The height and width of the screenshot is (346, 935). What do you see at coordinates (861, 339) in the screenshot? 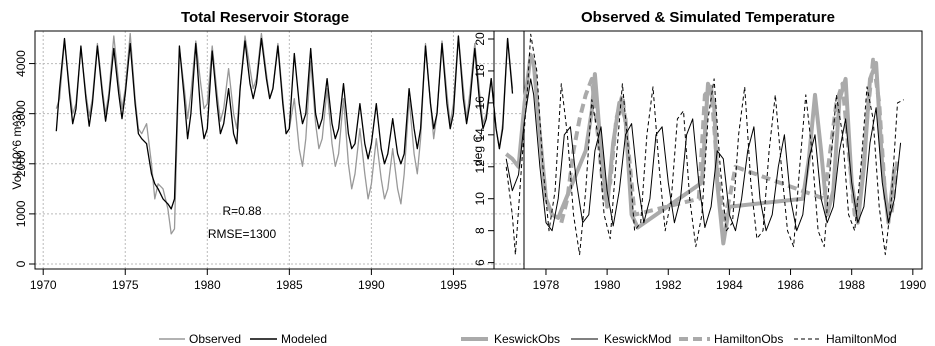
I see `legend-label-hamiltonmod: HamiltonMod` at bounding box center [861, 339].